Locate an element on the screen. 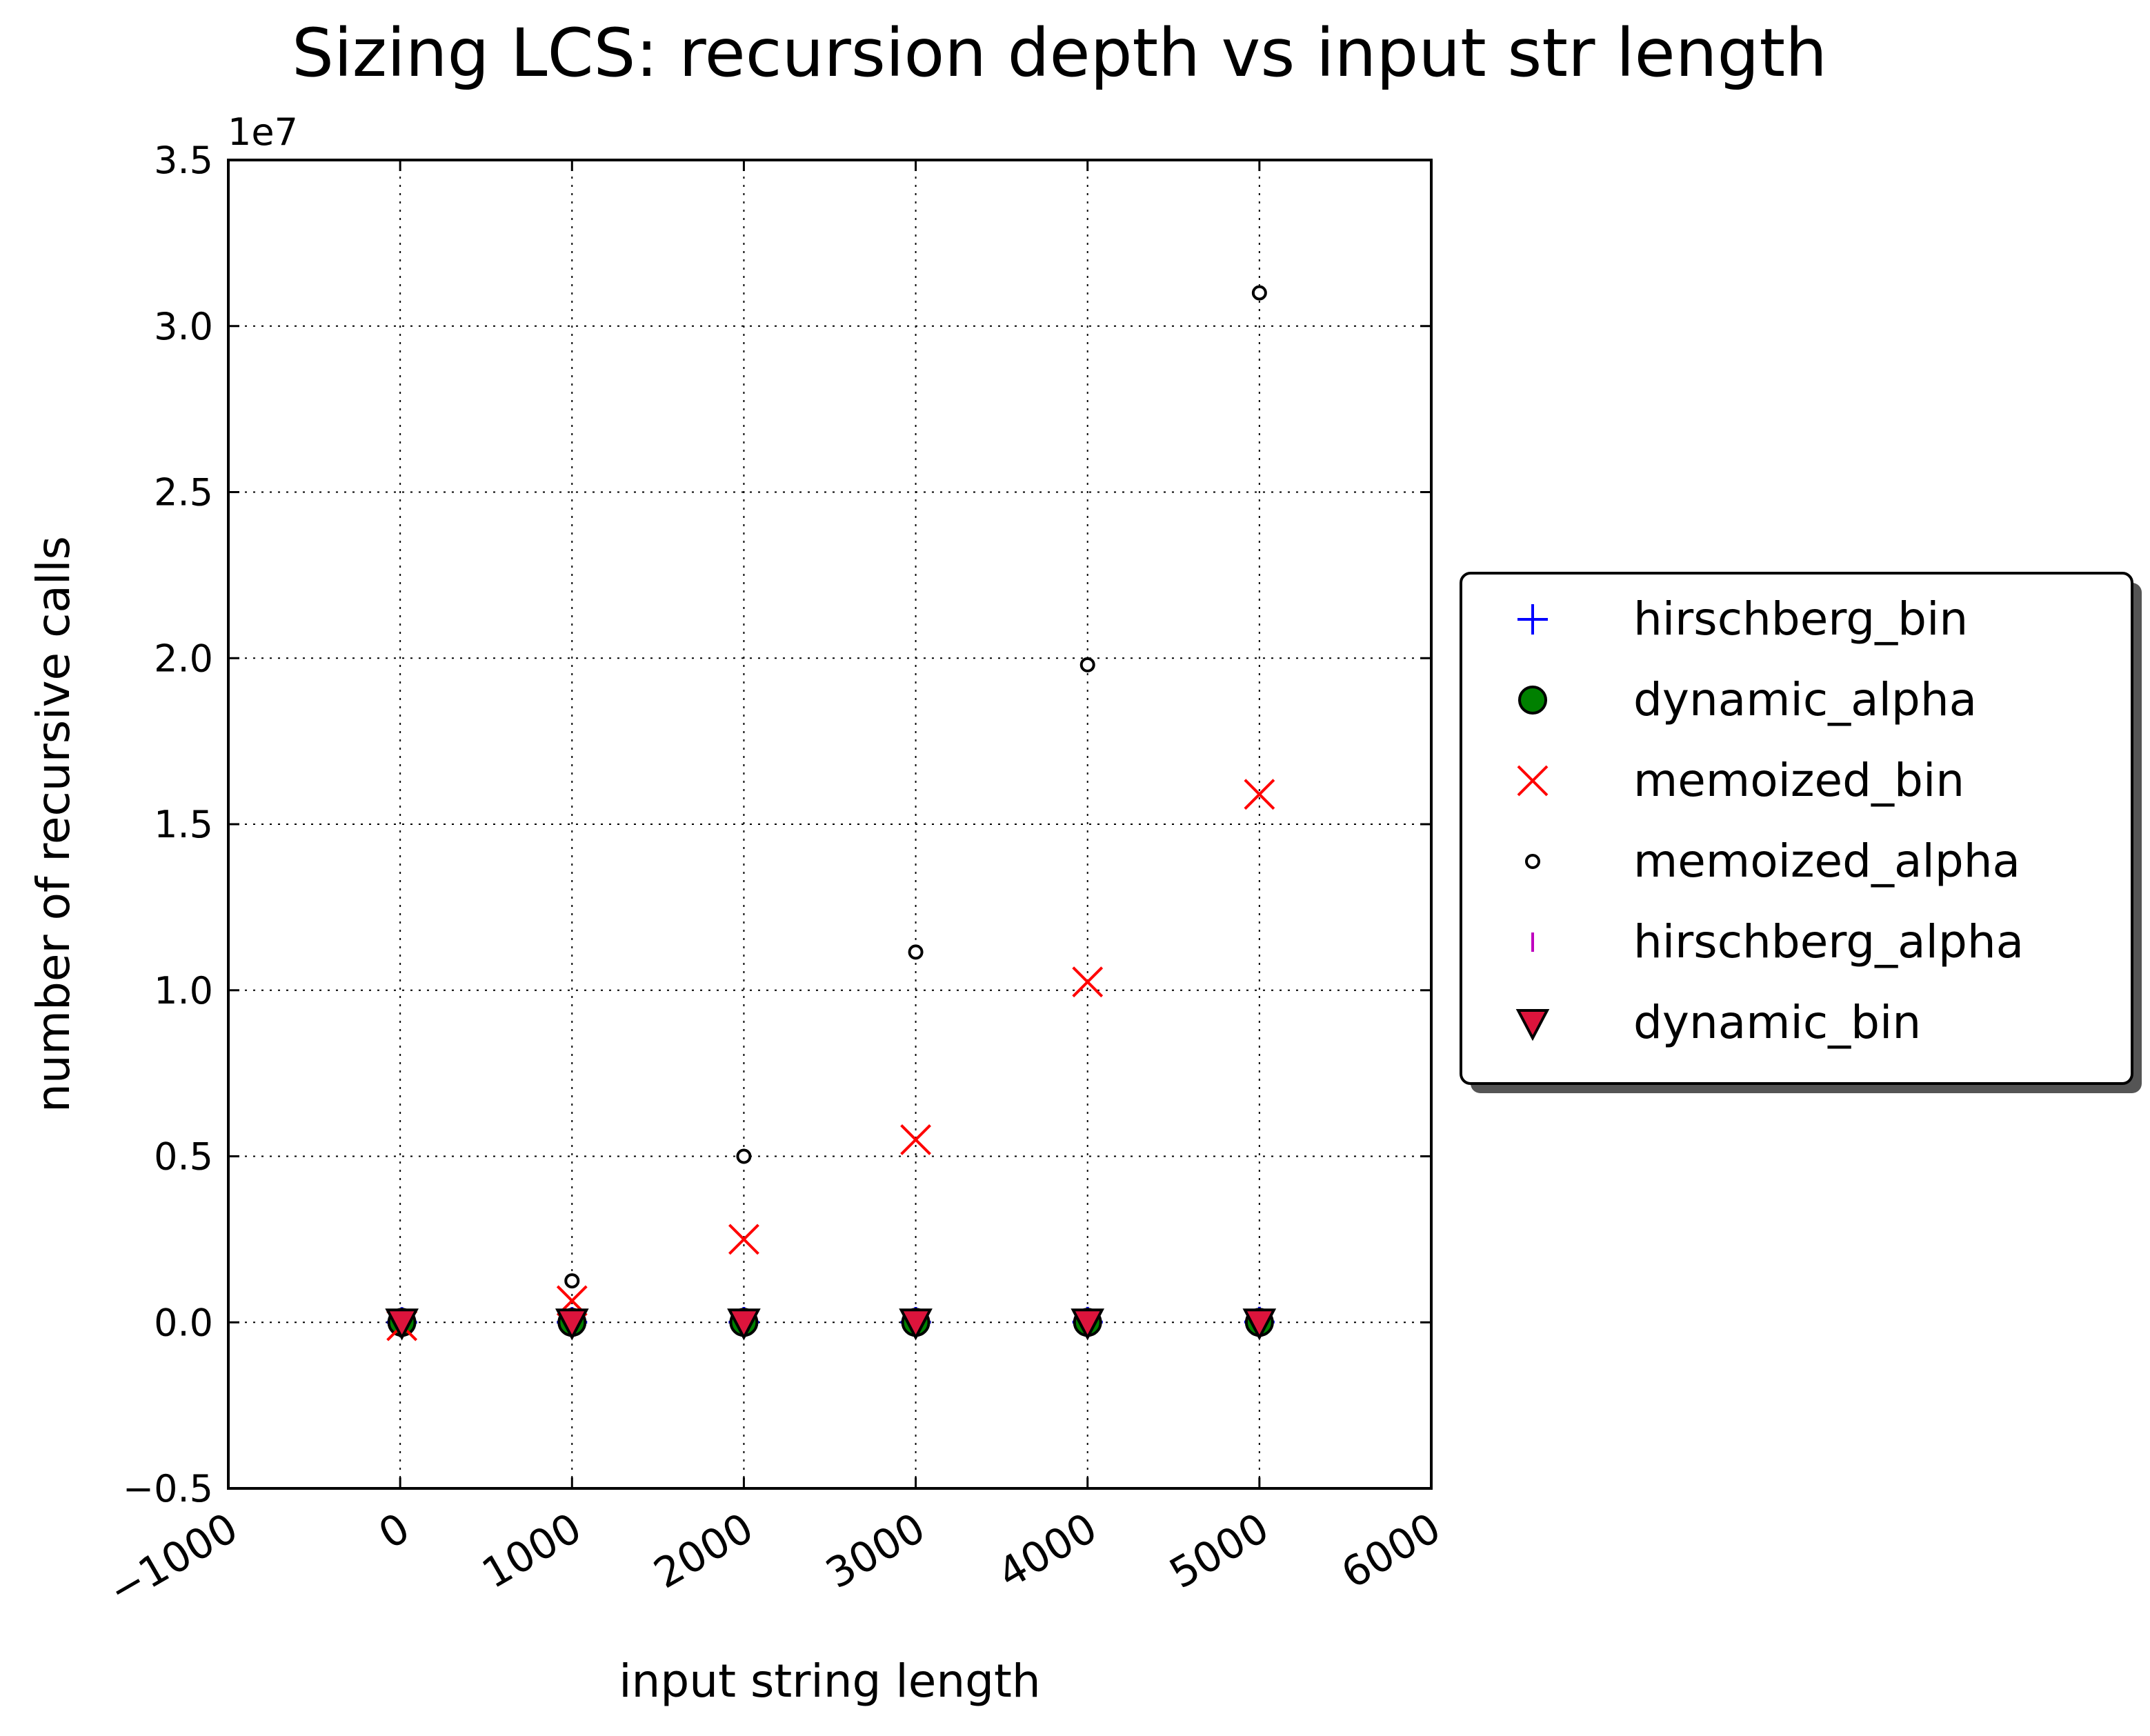 This screenshot has width=2150, height=1736. x-tick-label: −1000 is located at coordinates (173, 1560).